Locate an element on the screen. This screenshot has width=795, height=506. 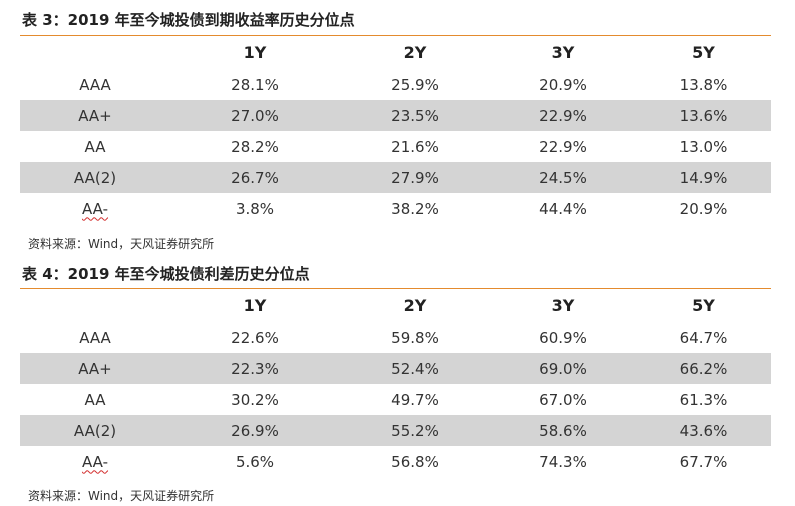
table-row: AA 28.2% 21.6% 22.9% 13.0% is located at coordinates (395, 146).